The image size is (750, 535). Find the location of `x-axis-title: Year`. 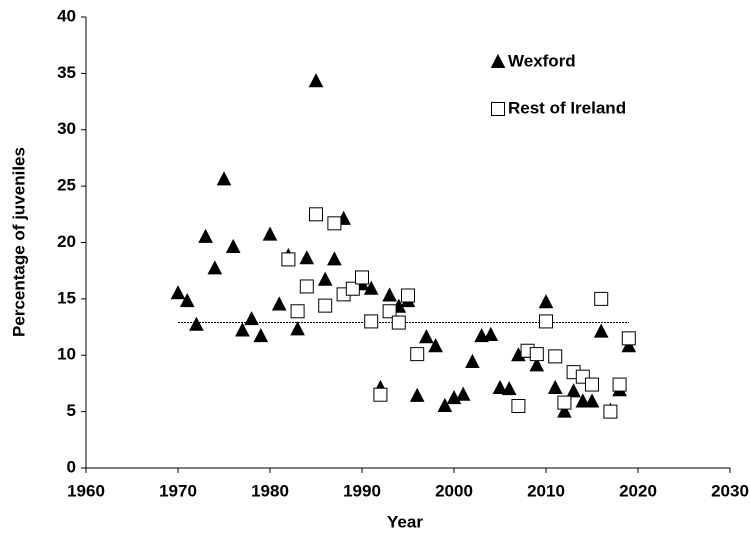

x-axis-title: Year is located at coordinates (405, 521).